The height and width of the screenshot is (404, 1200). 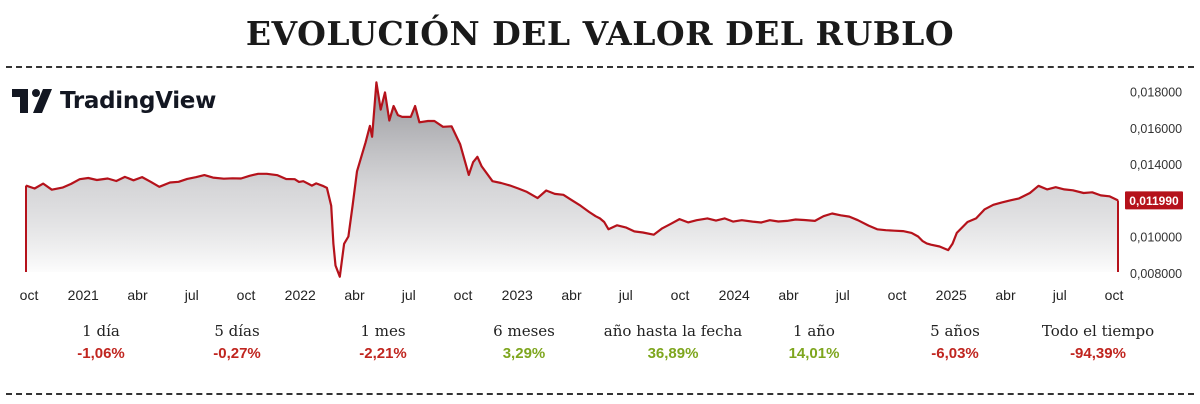 What do you see at coordinates (1156, 274) in the screenshot?
I see `y-tick-label: 0,008000` at bounding box center [1156, 274].